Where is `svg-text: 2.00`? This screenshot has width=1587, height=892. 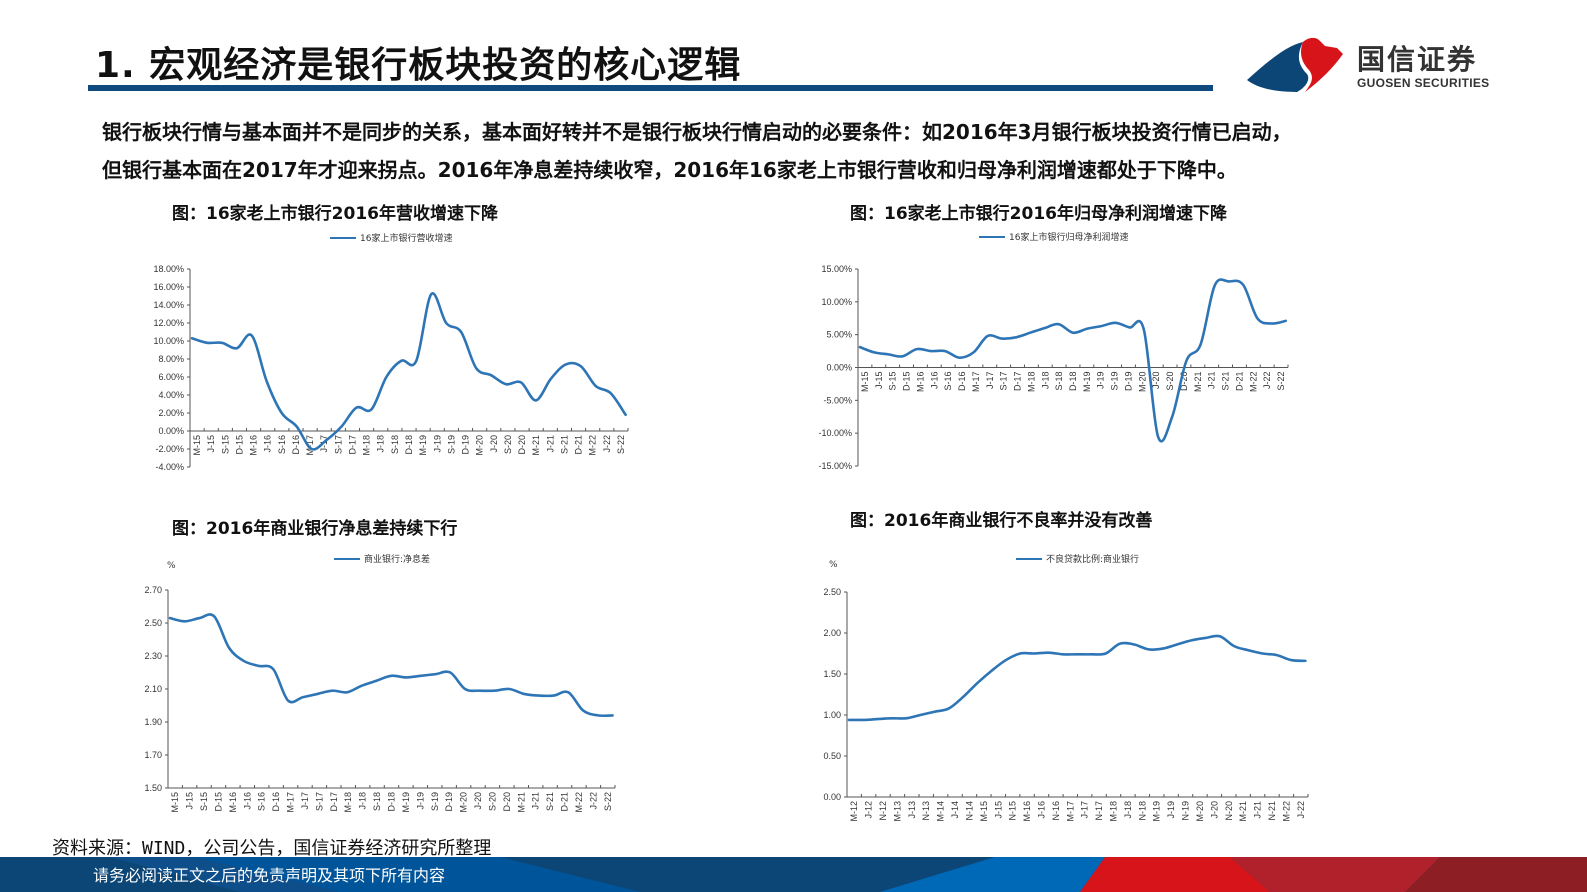 svg-text: 2.00 is located at coordinates (832, 633).